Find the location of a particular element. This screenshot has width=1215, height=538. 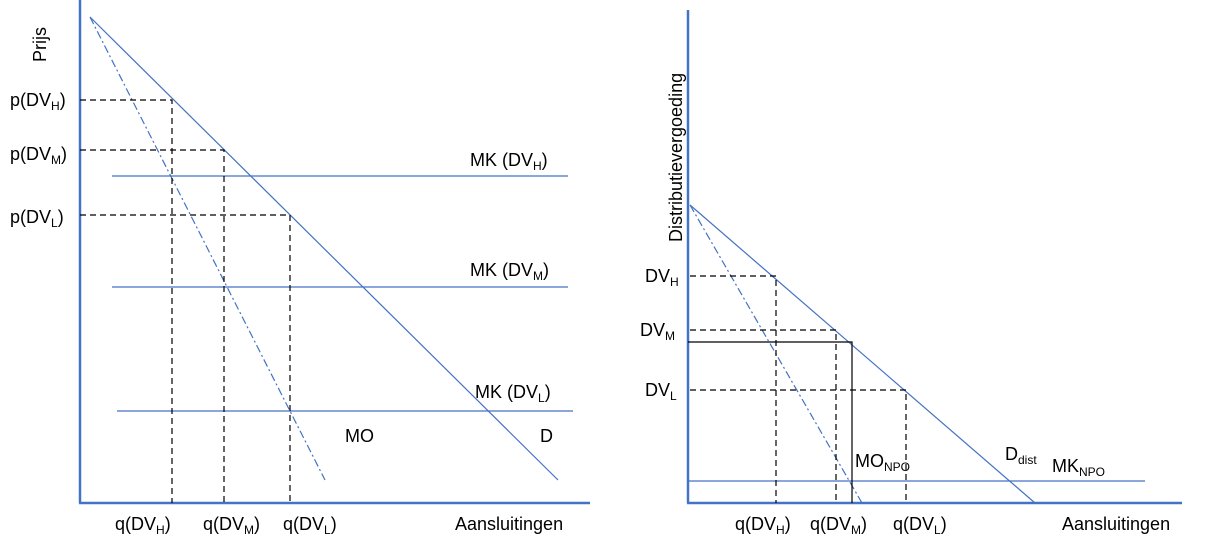

price-label: p(DVL) is located at coordinates (37, 218).